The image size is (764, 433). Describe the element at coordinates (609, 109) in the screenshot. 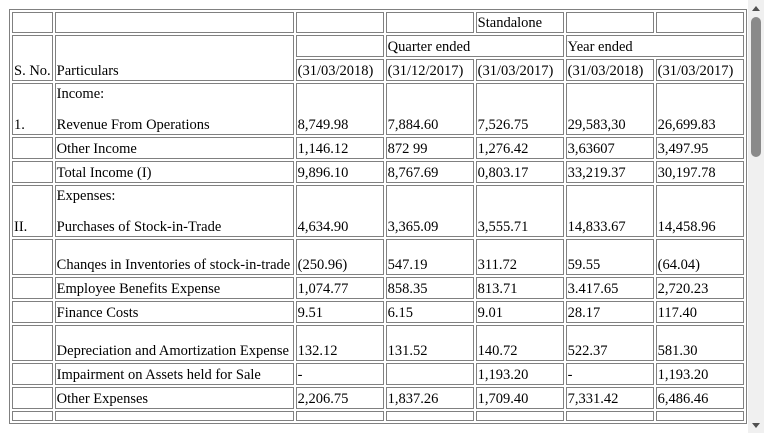

I see `value-cell: 29,583,30` at that location.